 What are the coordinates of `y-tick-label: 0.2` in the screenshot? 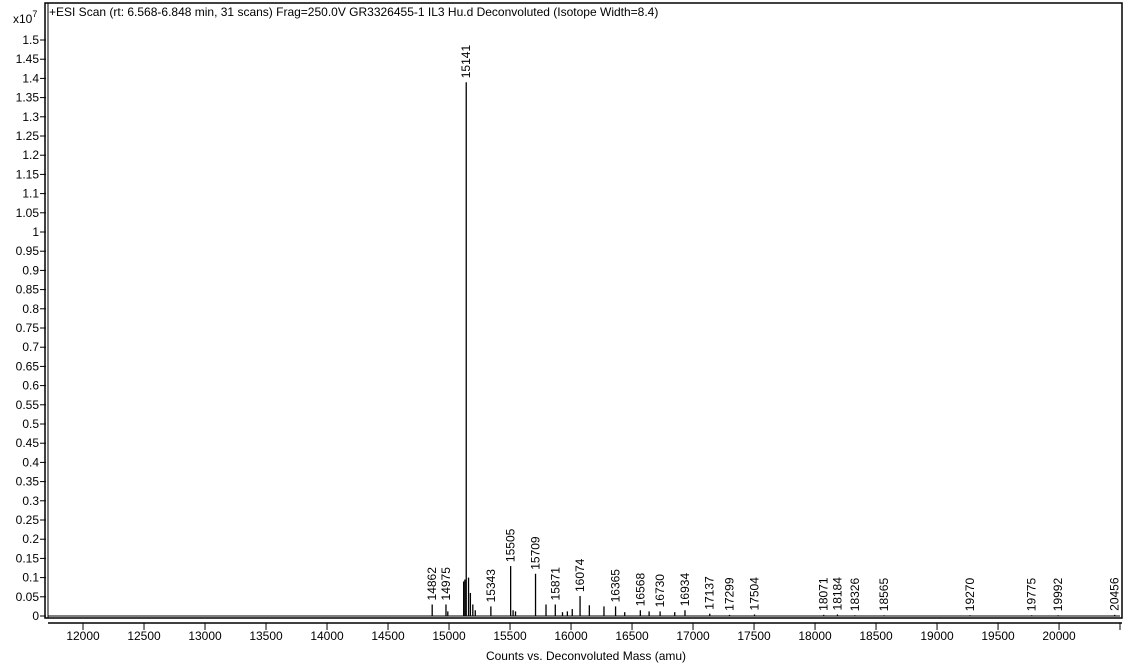 It's located at (30, 539).